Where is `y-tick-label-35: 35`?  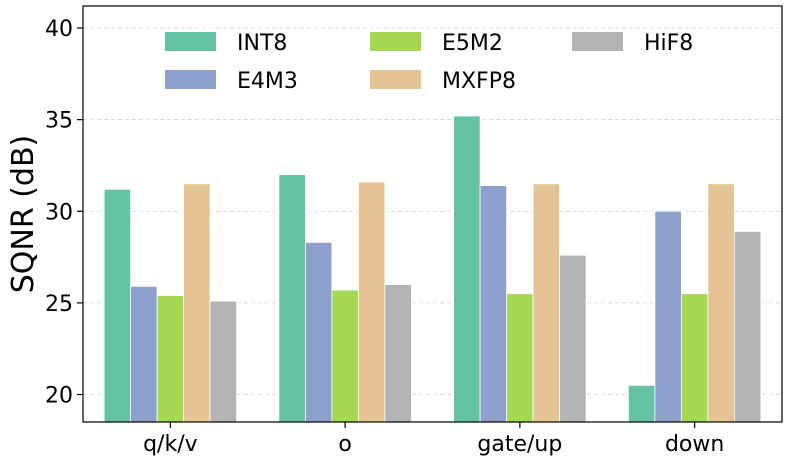 y-tick-label-35: 35 is located at coordinates (59, 121).